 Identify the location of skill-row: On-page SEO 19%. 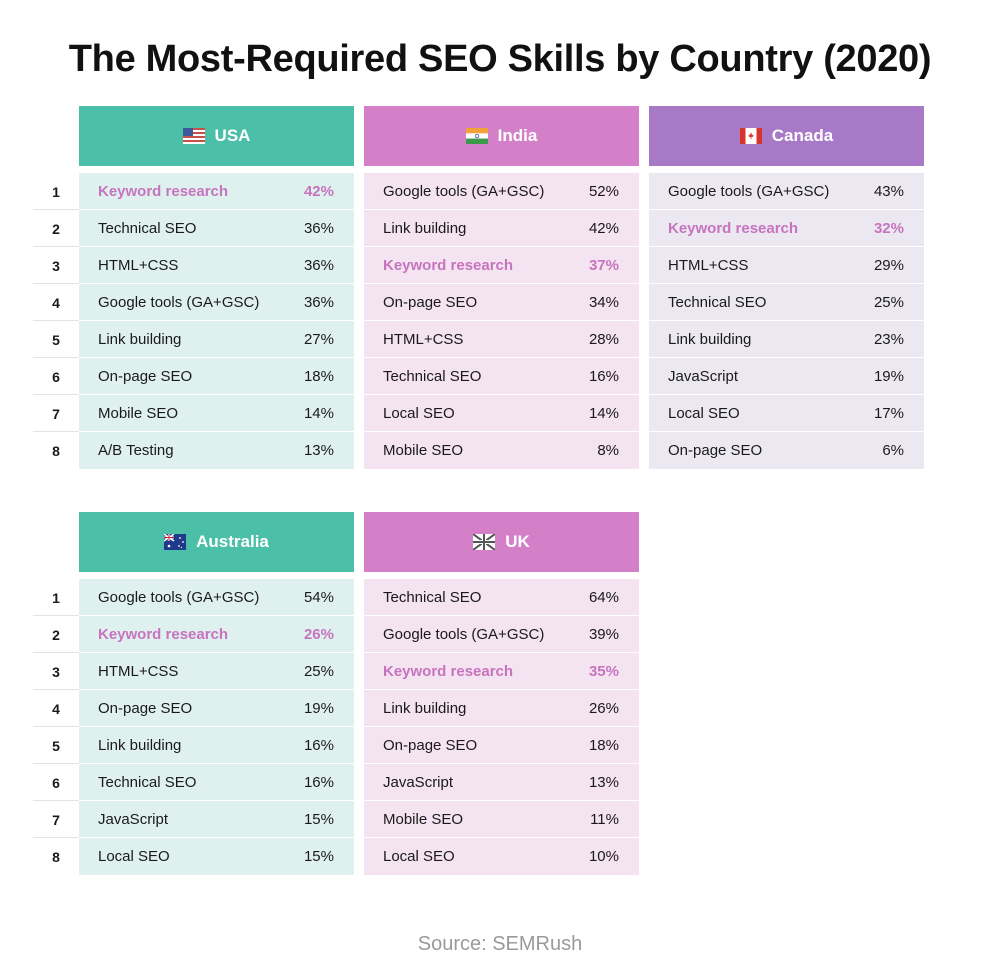
(216, 708).